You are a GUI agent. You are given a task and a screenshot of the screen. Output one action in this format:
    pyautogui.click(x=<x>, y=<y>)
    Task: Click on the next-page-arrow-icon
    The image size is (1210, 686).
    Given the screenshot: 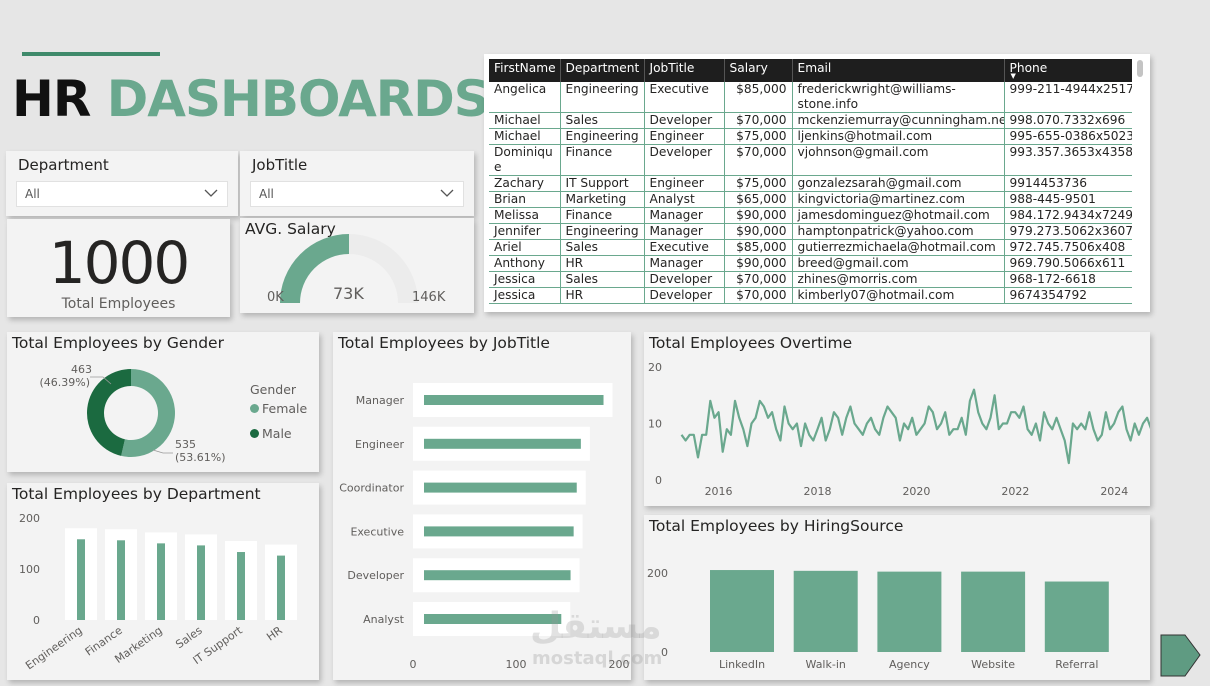 What is the action you would take?
    pyautogui.click(x=1181, y=656)
    